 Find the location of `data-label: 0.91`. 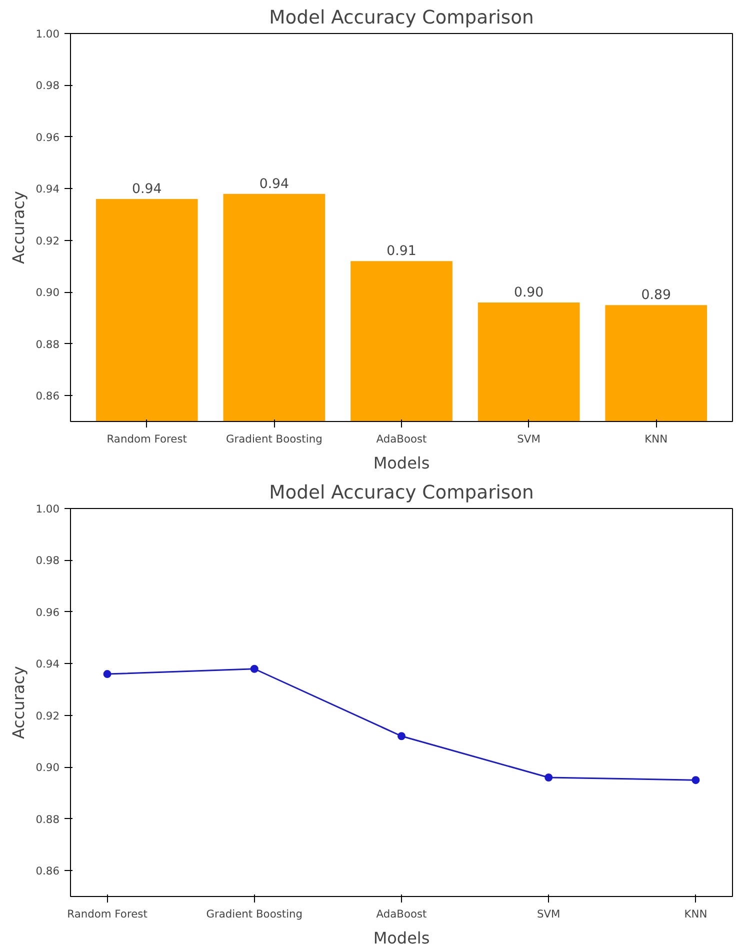

data-label: 0.91 is located at coordinates (401, 252).